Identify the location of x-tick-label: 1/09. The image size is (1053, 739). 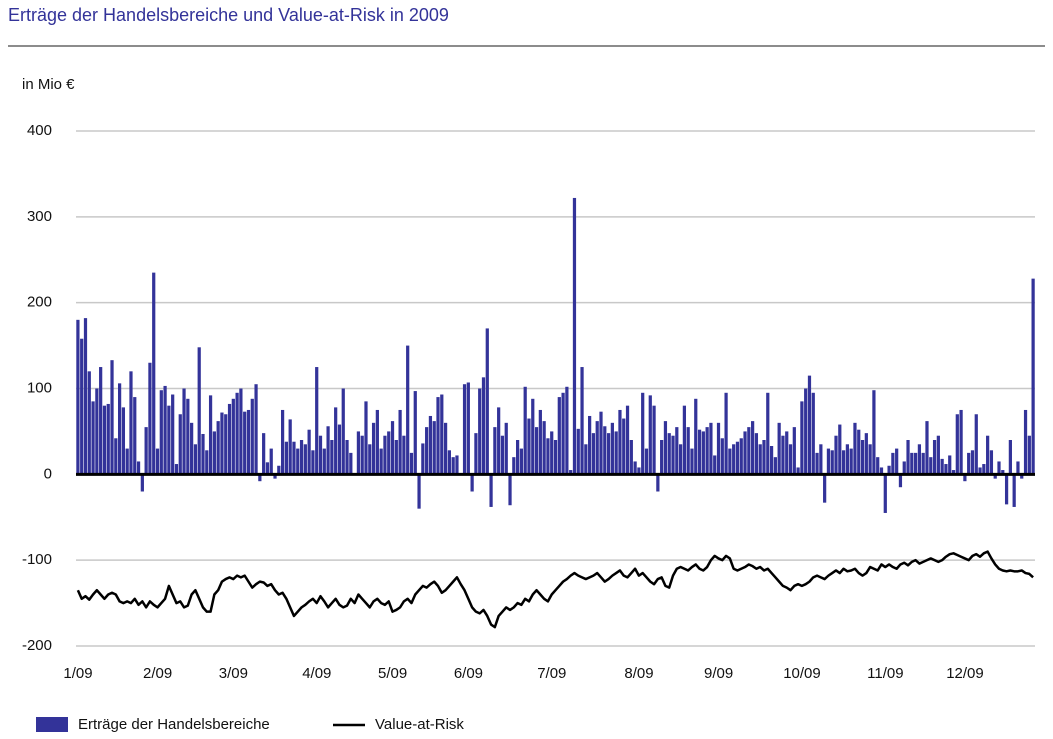
(77, 673).